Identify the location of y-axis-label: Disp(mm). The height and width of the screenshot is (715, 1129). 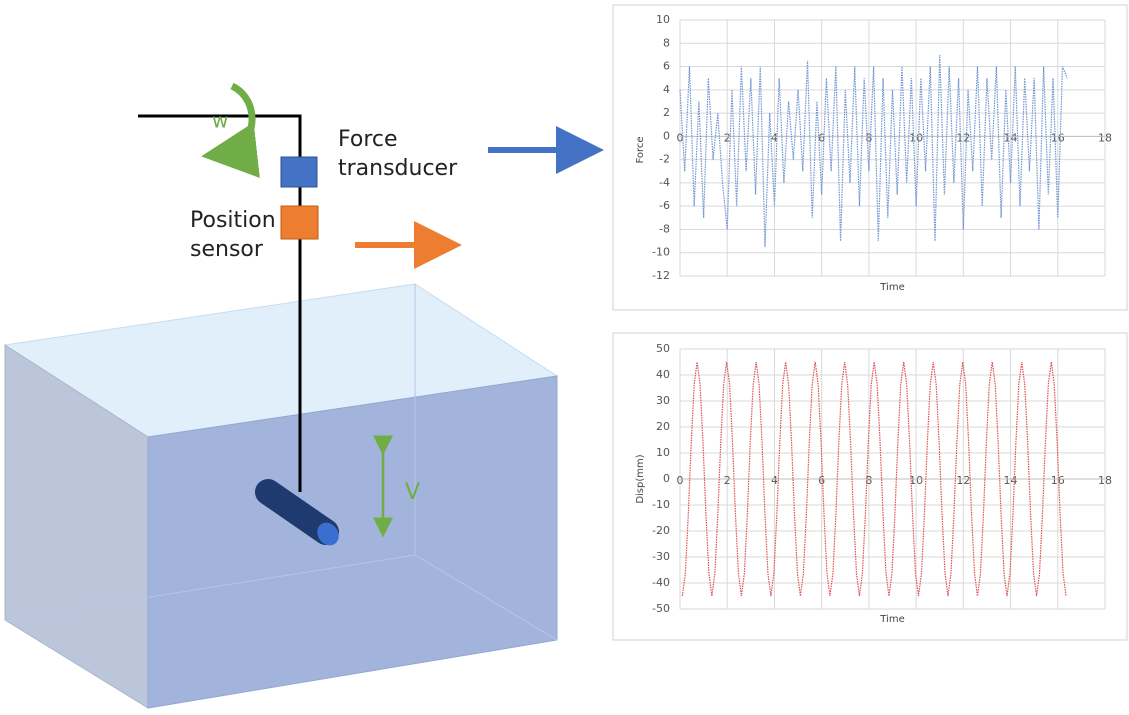
(640, 478).